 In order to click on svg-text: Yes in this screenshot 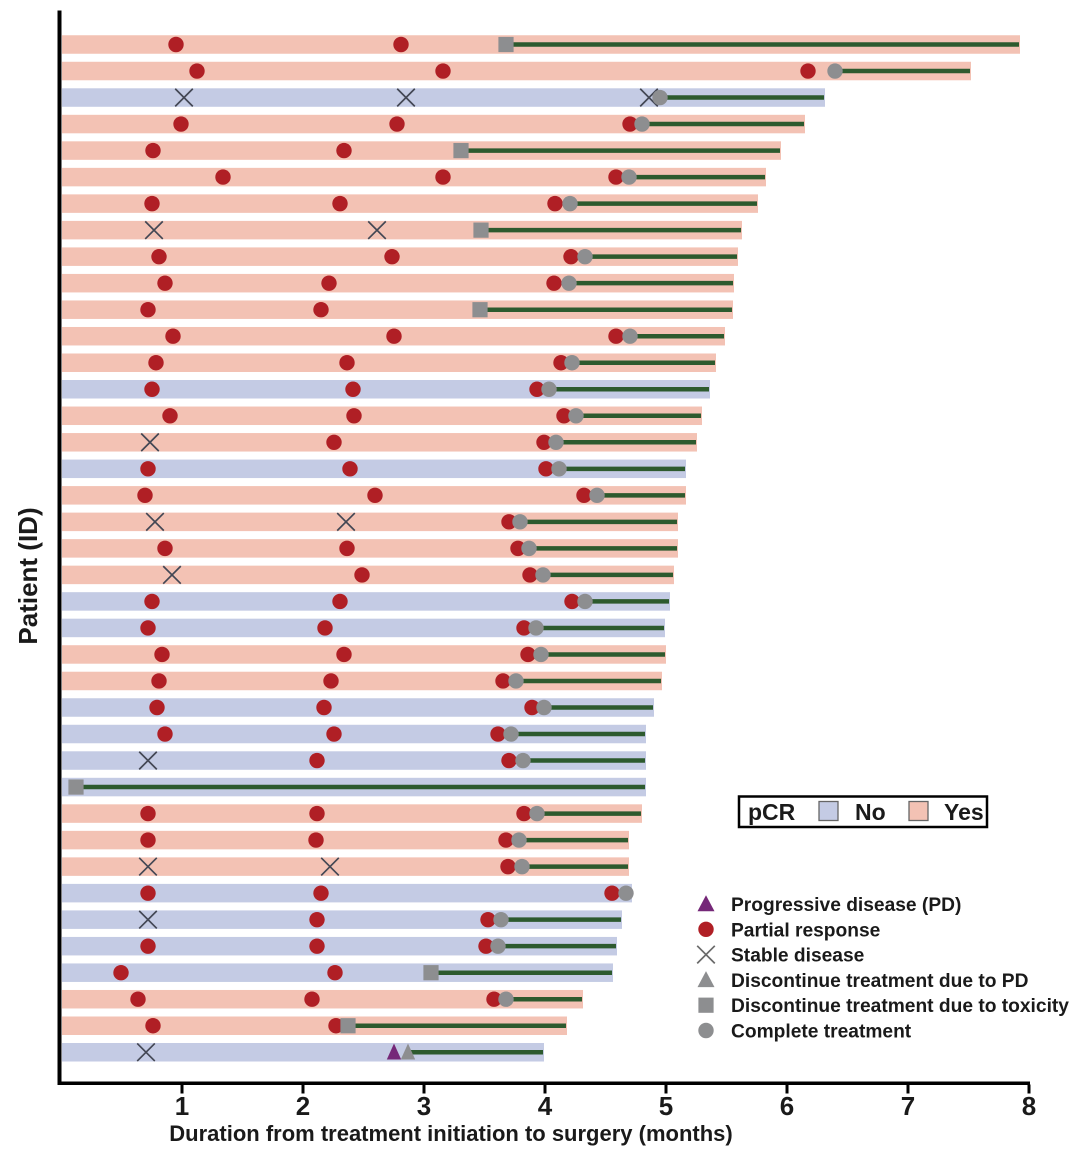, I will do `click(964, 812)`.